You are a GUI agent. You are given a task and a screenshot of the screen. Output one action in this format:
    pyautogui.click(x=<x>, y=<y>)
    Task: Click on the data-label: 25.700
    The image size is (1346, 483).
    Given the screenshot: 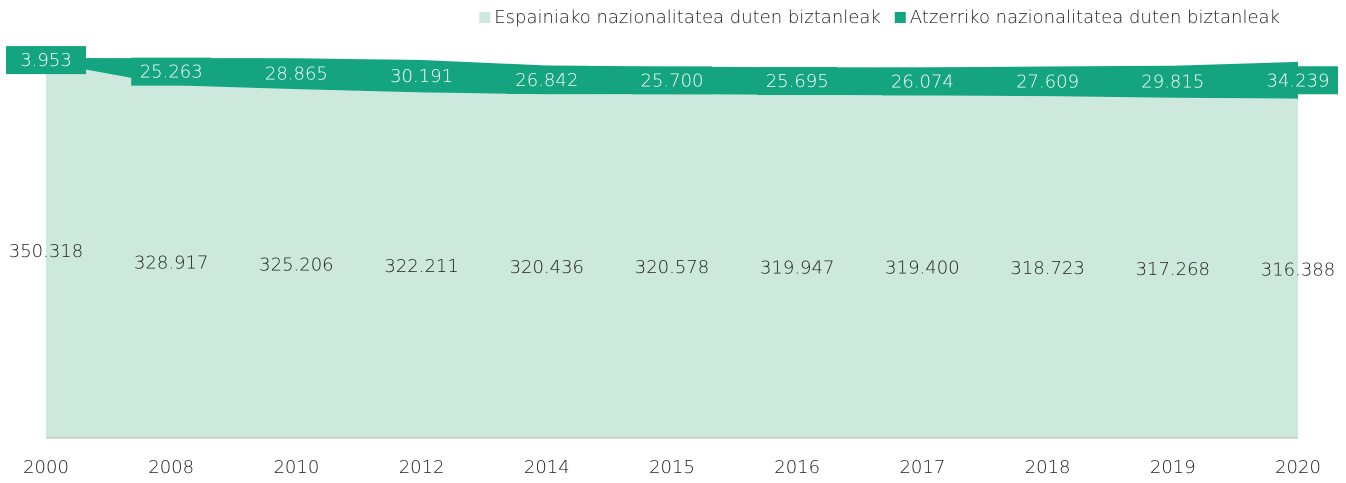 What is the action you would take?
    pyautogui.click(x=672, y=80)
    